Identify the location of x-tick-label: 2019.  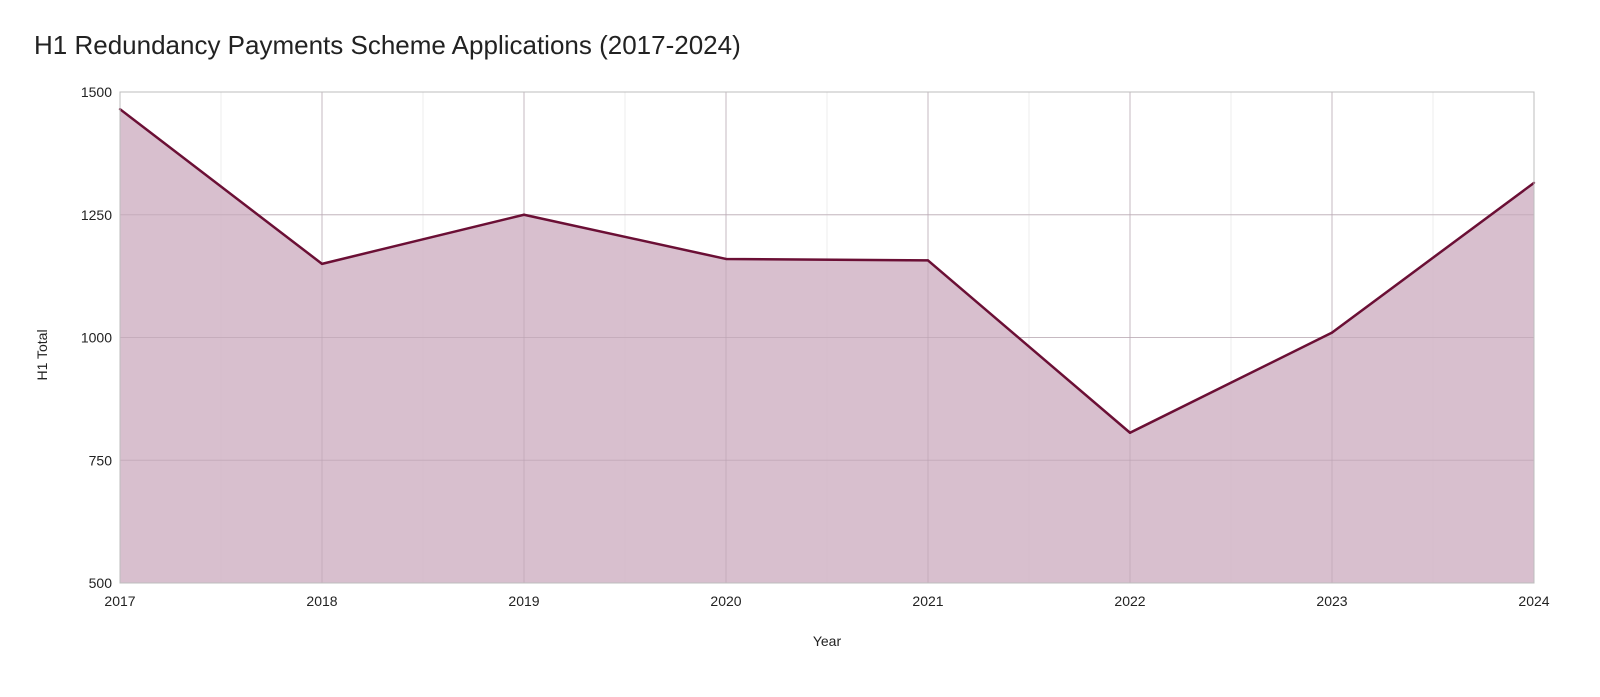
(523, 601).